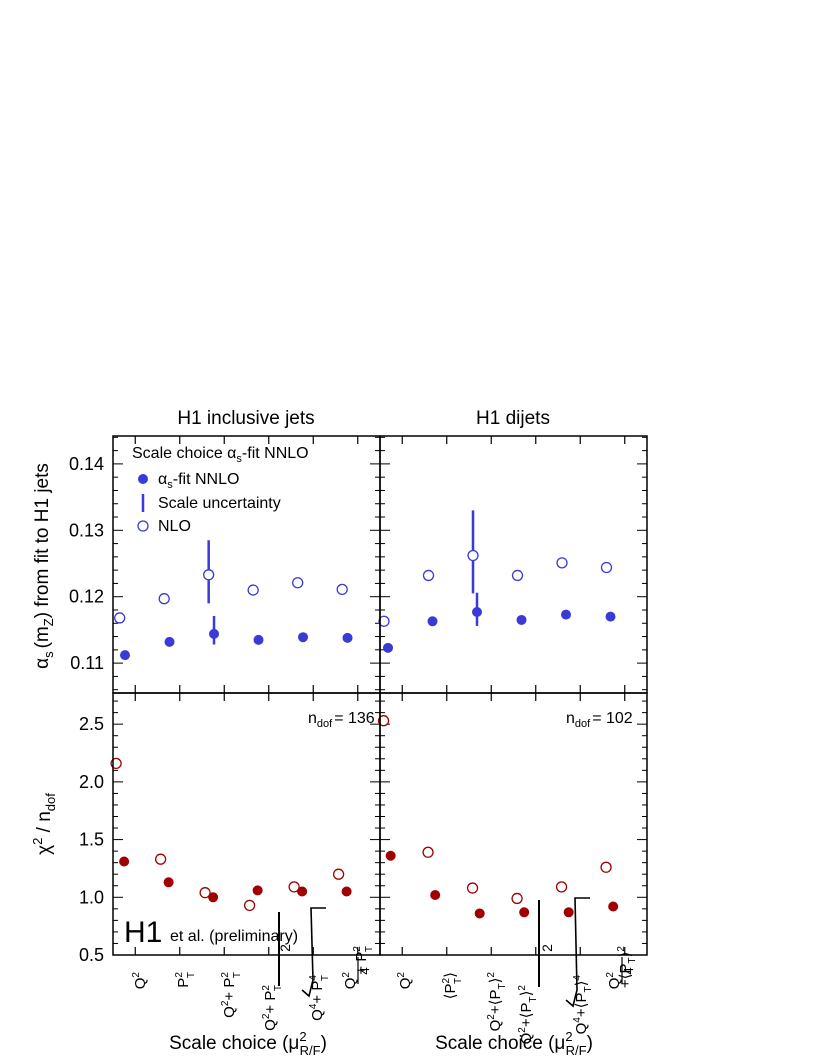 This screenshot has height=1064, width=822. Describe the element at coordinates (143, 479) in the screenshot. I see `legend-nnlo-marker` at that location.